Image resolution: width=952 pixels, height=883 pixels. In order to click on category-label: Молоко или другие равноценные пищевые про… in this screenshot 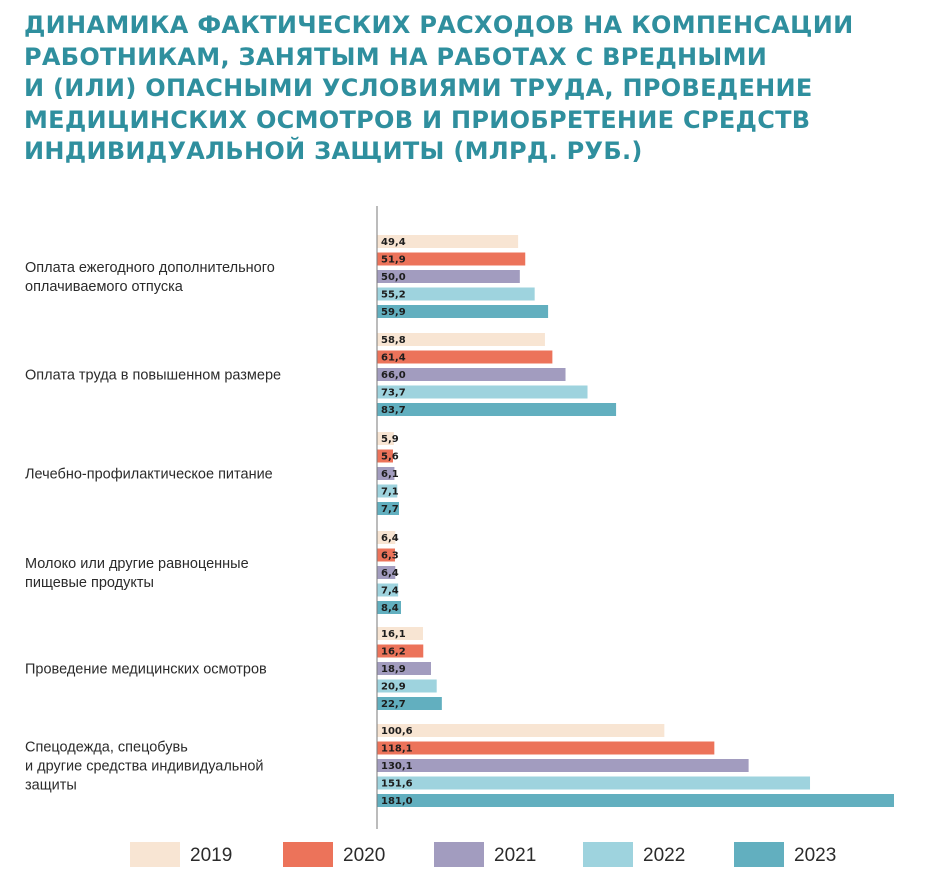, I will do `click(137, 573)`.